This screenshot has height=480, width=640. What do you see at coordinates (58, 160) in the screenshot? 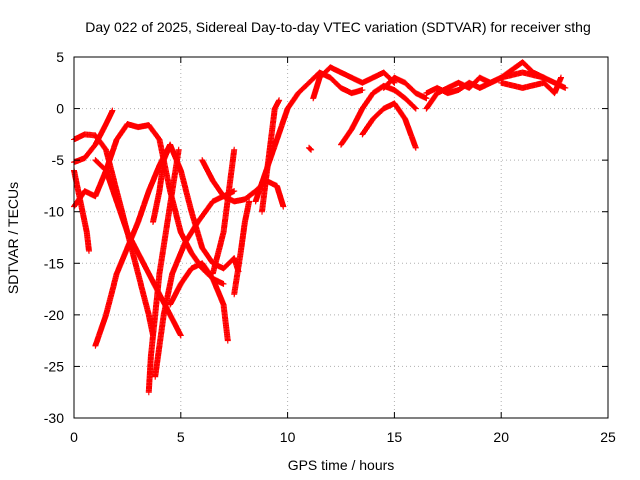
I see `y-tick-label: -5` at bounding box center [58, 160].